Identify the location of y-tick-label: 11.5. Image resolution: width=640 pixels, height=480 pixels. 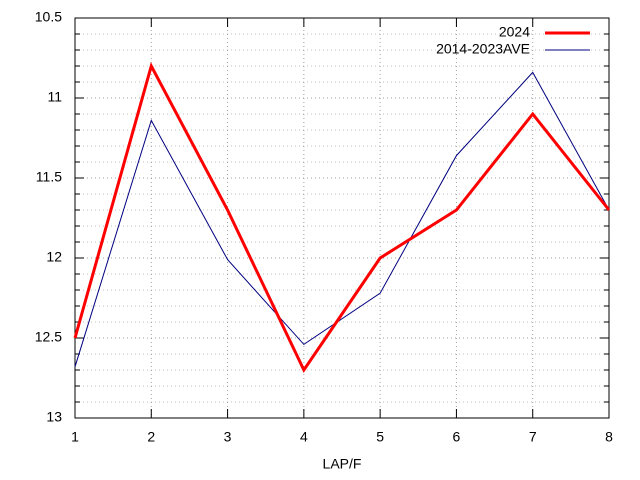
(49, 177).